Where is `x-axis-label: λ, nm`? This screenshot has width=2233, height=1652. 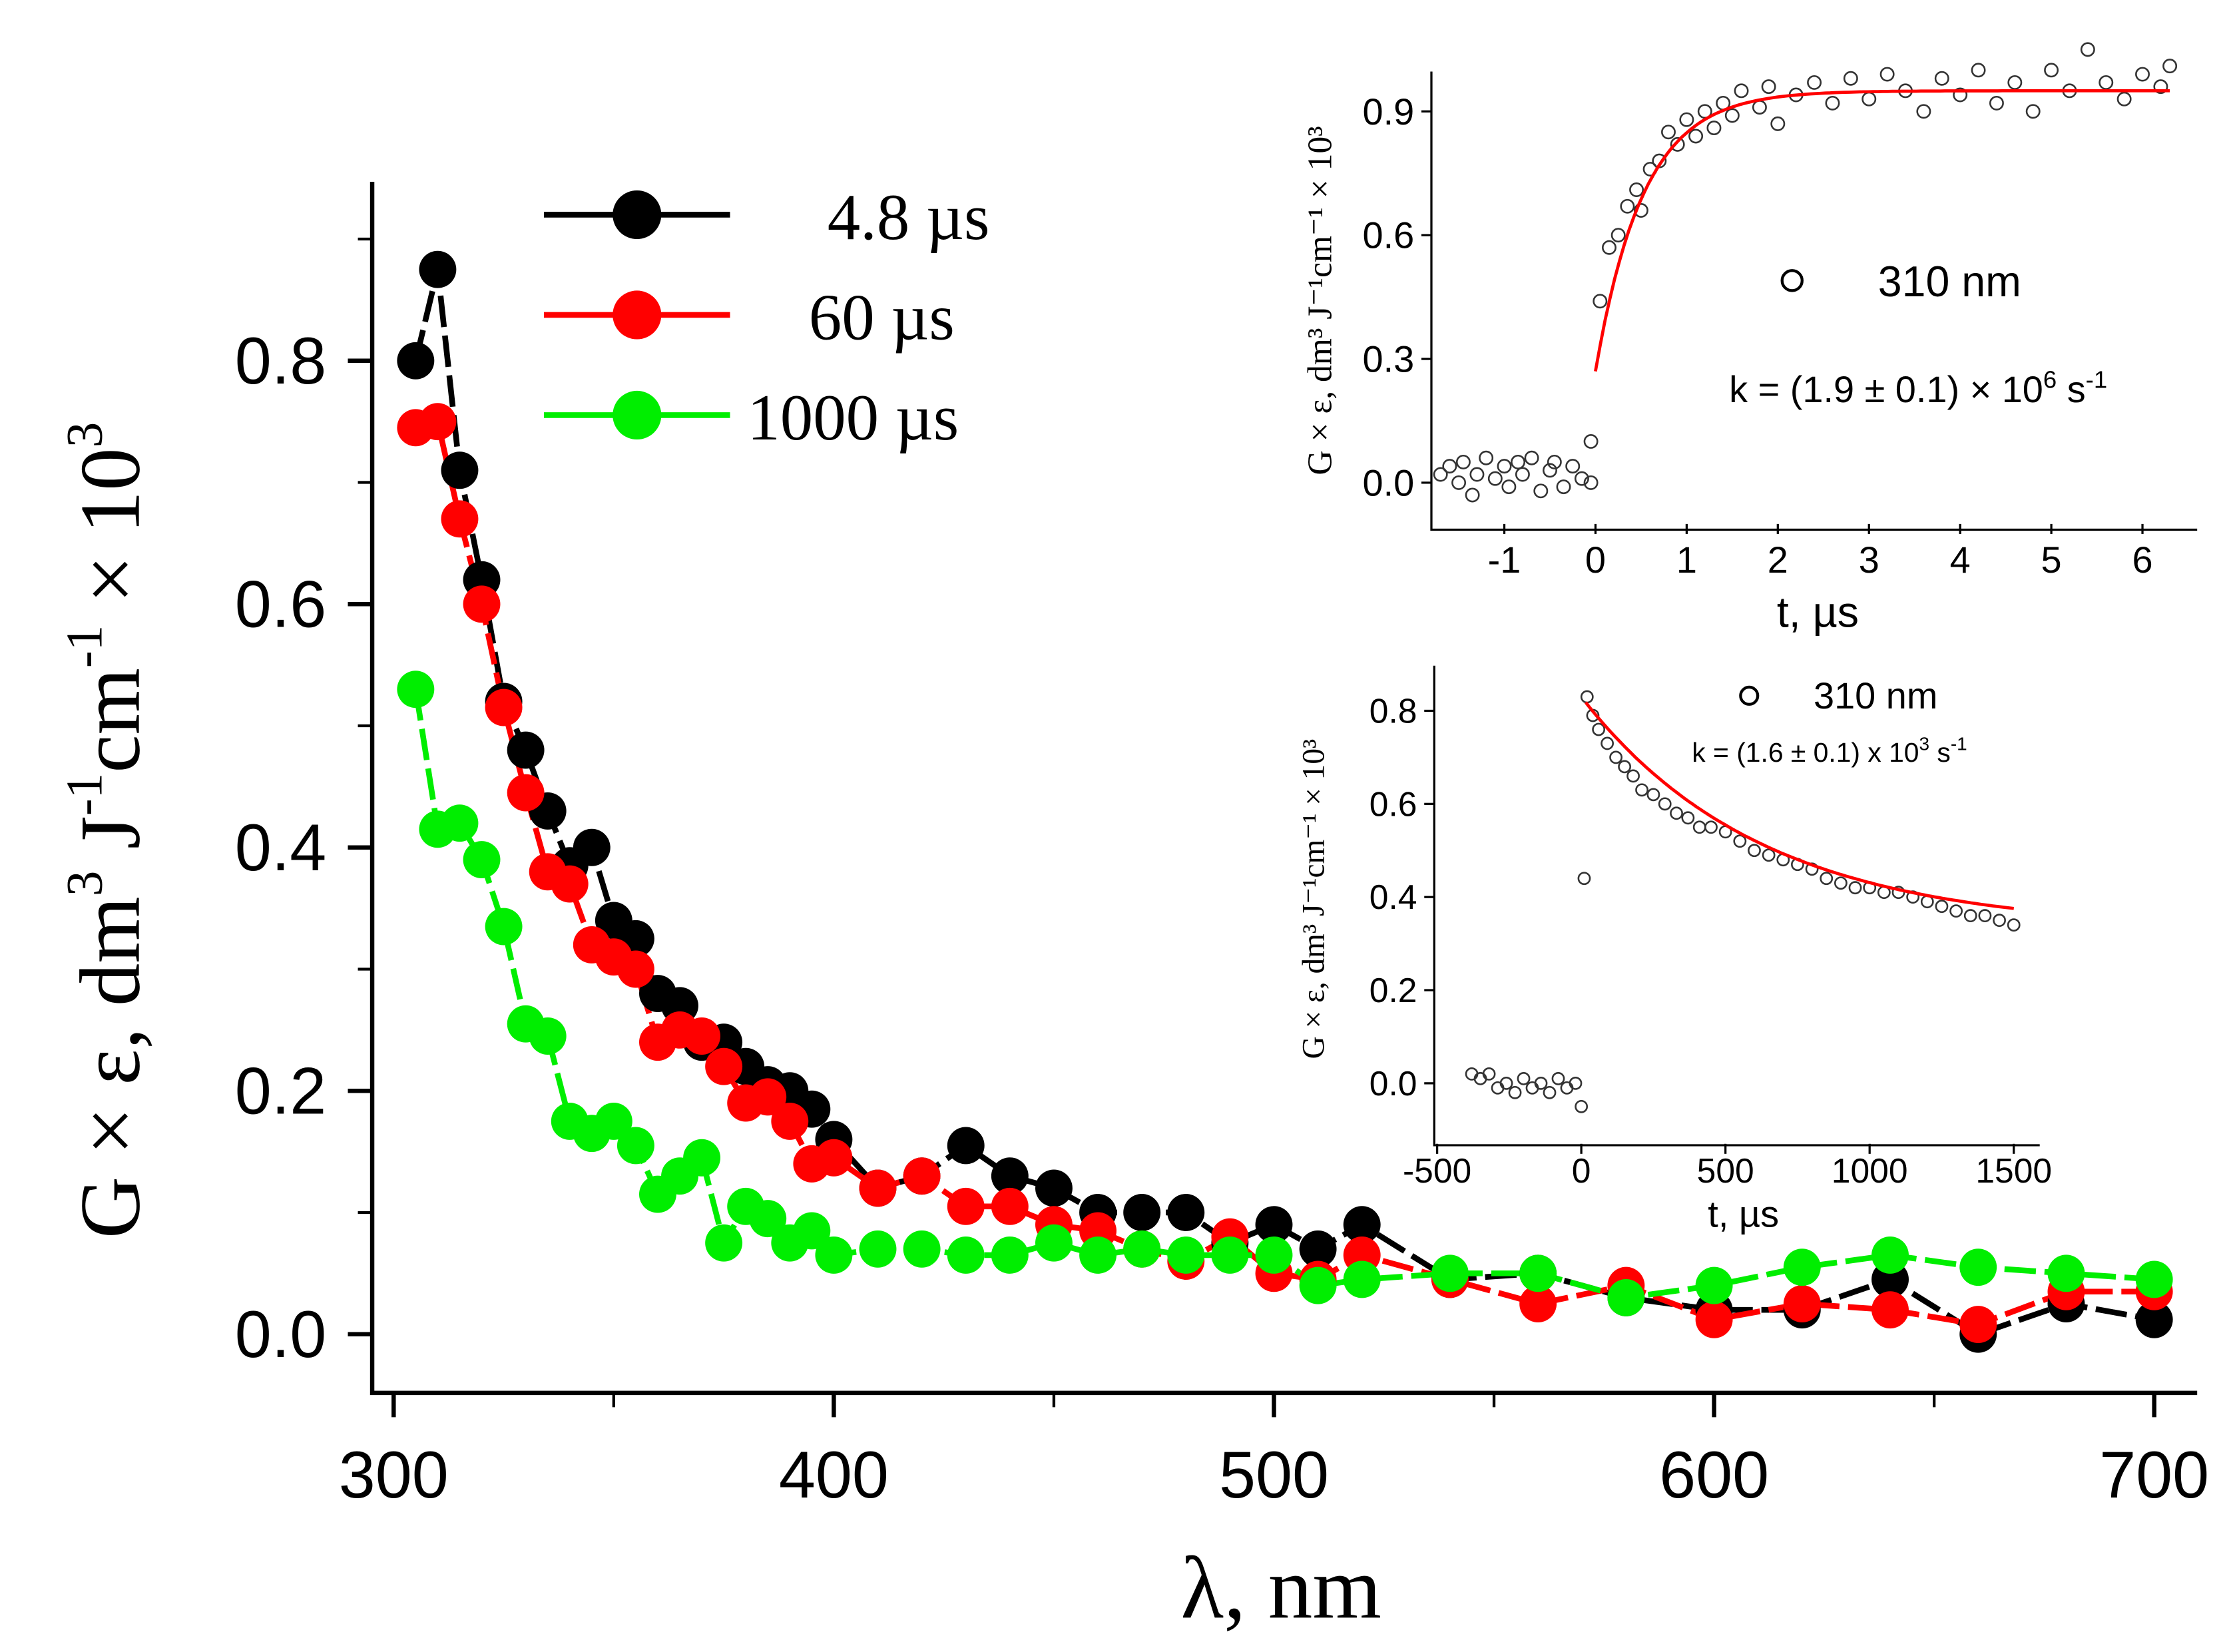 x-axis-label: λ, nm is located at coordinates (1280, 1587).